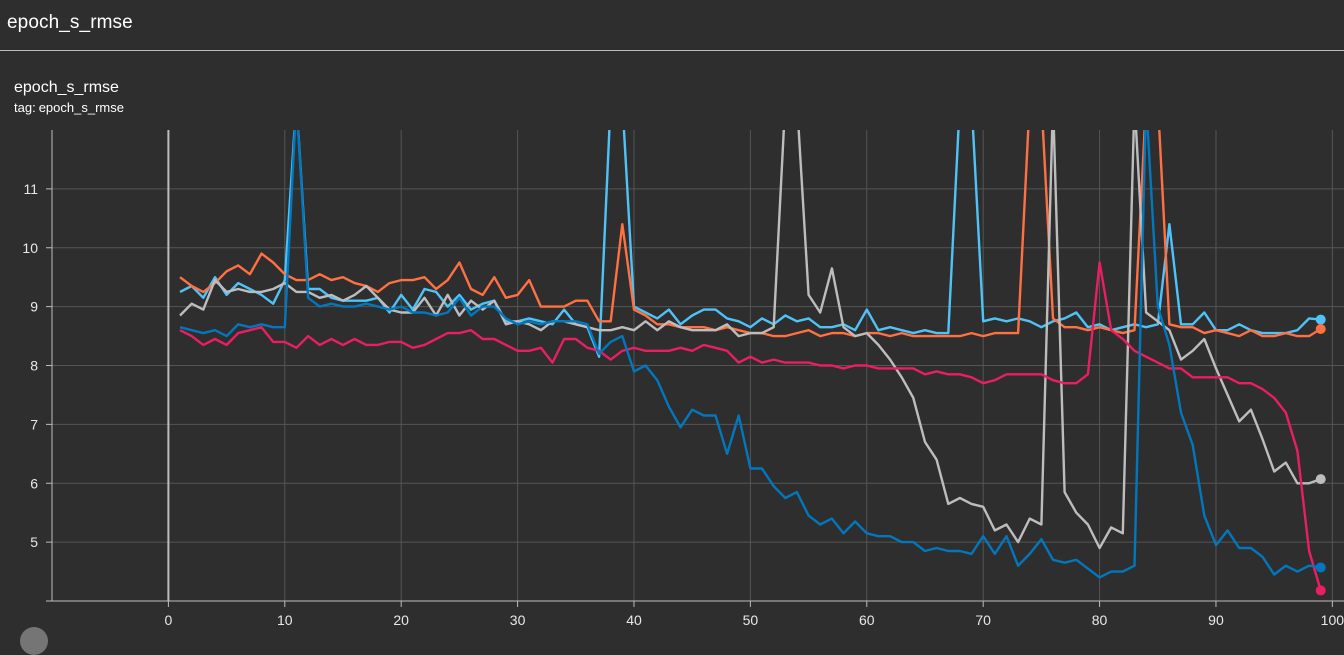 This screenshot has width=1344, height=655. I want to click on fit-domain-button, so click(34, 641).